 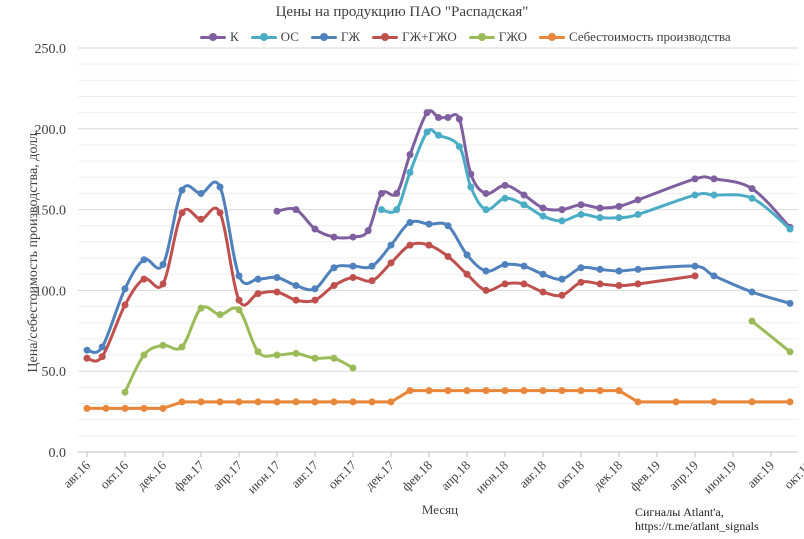 I want to click on x-tick-label: апр.19, so click(x=684, y=476).